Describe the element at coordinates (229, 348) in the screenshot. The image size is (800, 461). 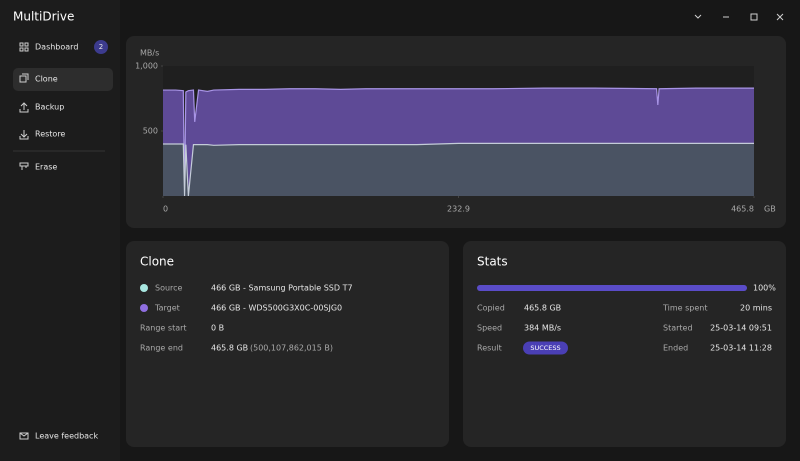
I see `row-value: 465.8 GB` at that location.